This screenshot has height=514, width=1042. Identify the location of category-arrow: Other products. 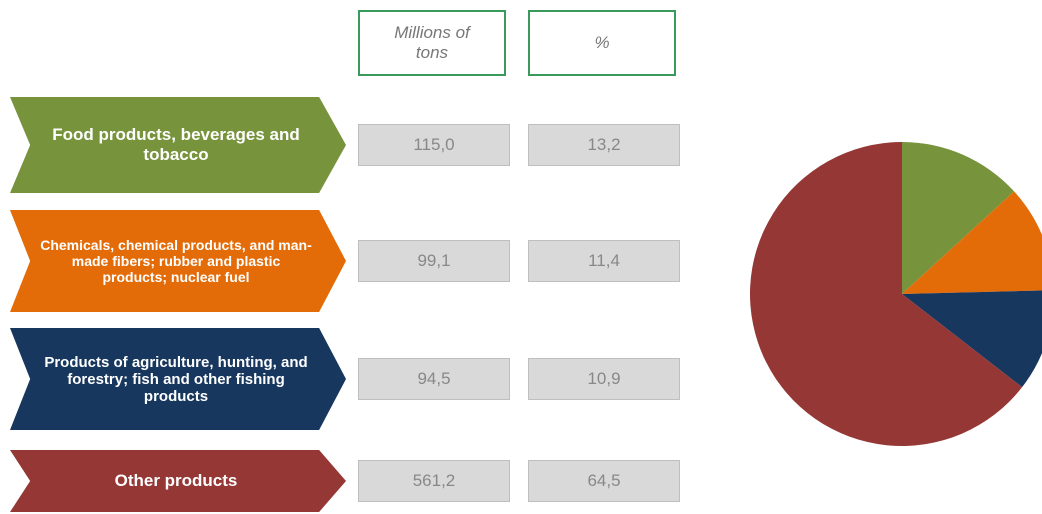
(178, 481).